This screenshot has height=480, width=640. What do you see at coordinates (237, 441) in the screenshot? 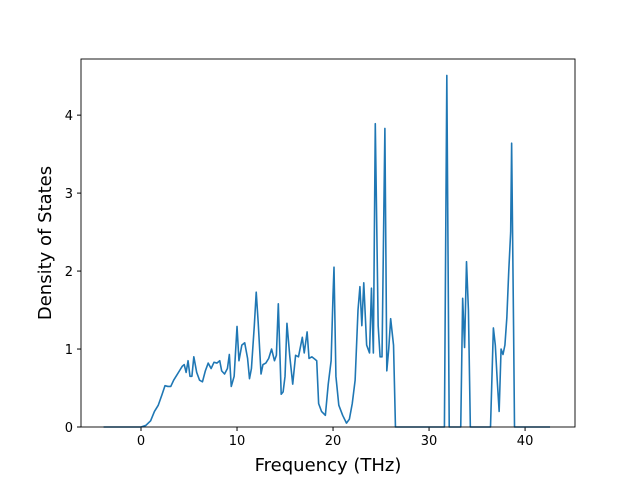
I see `x-tick-label: 10` at bounding box center [237, 441].